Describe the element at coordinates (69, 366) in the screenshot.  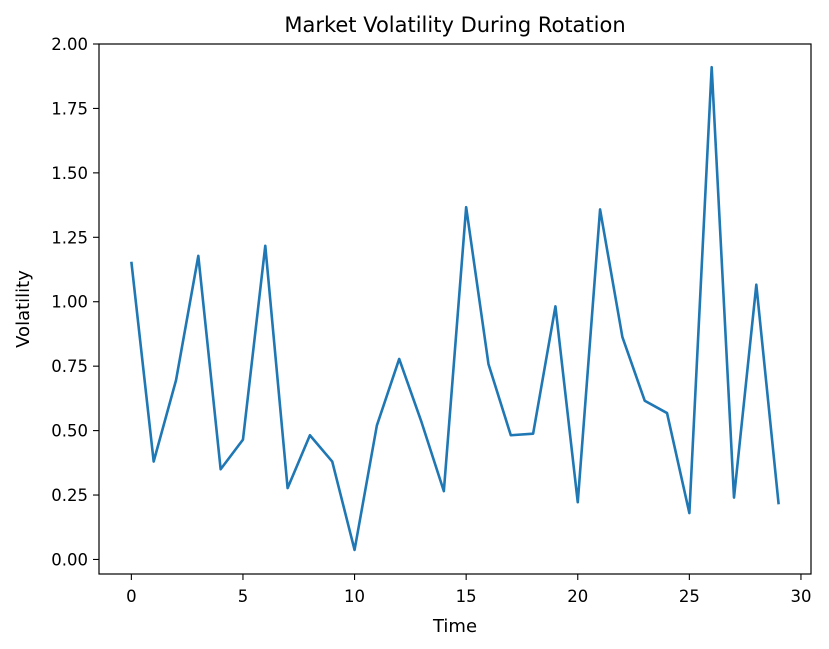
I see `y-tick-label: 0.75` at that location.